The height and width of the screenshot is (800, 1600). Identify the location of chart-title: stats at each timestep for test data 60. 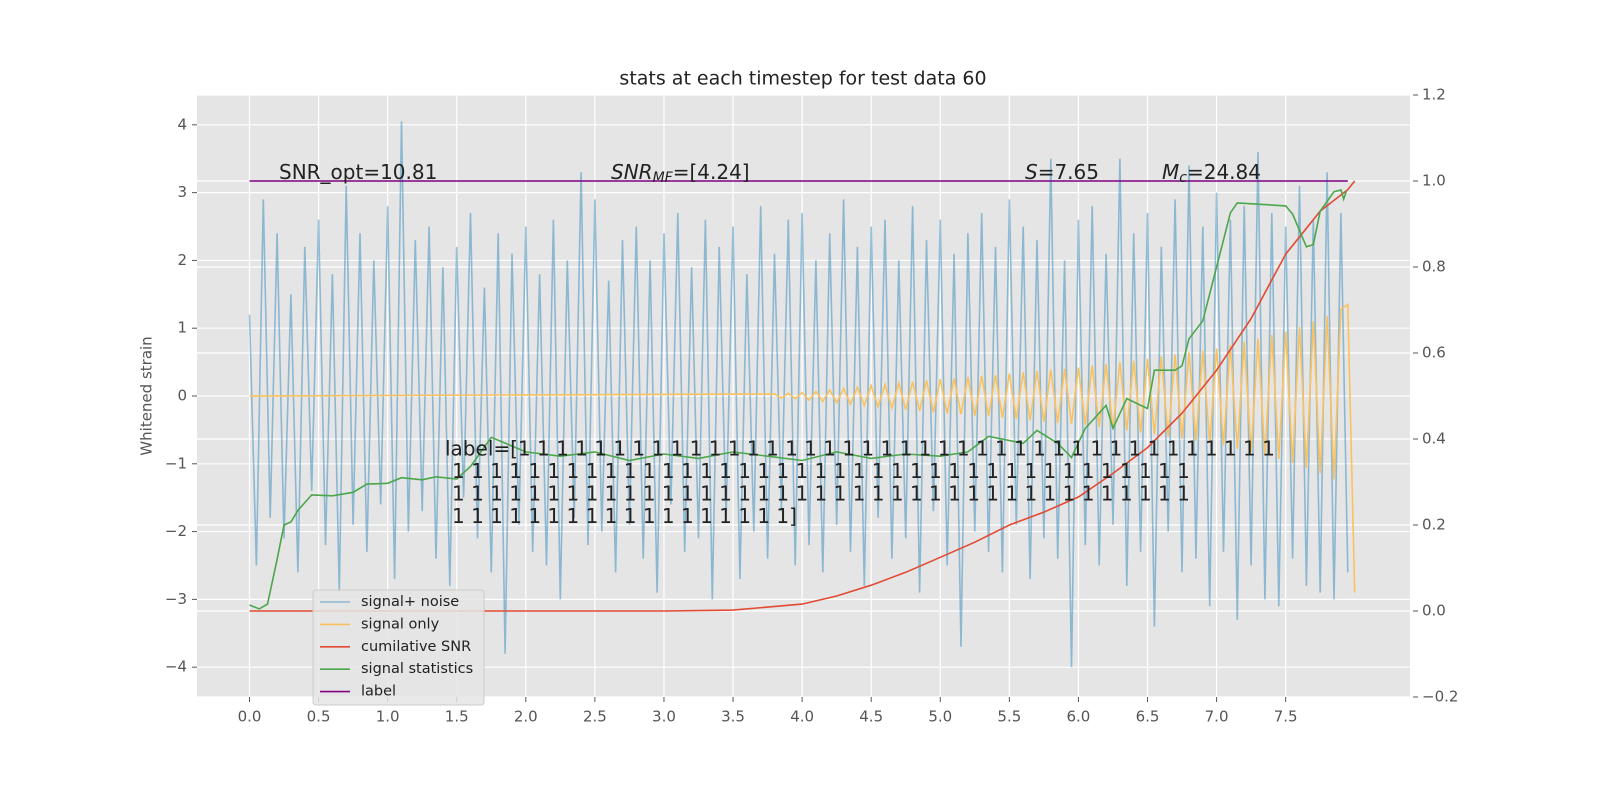
(802, 79).